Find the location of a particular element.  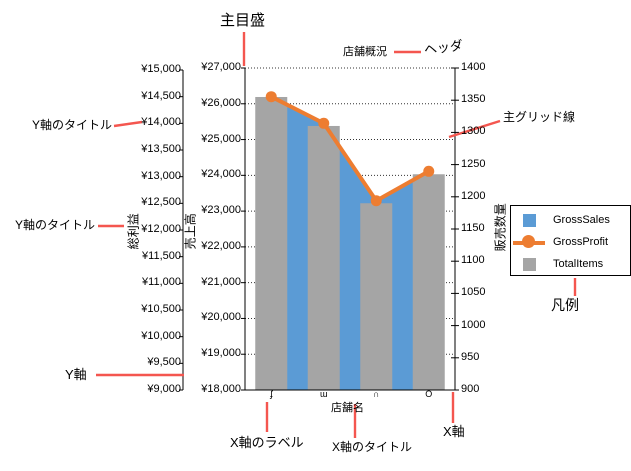

annotation-x-axis-label: X軸のラベル is located at coordinates (267, 442).